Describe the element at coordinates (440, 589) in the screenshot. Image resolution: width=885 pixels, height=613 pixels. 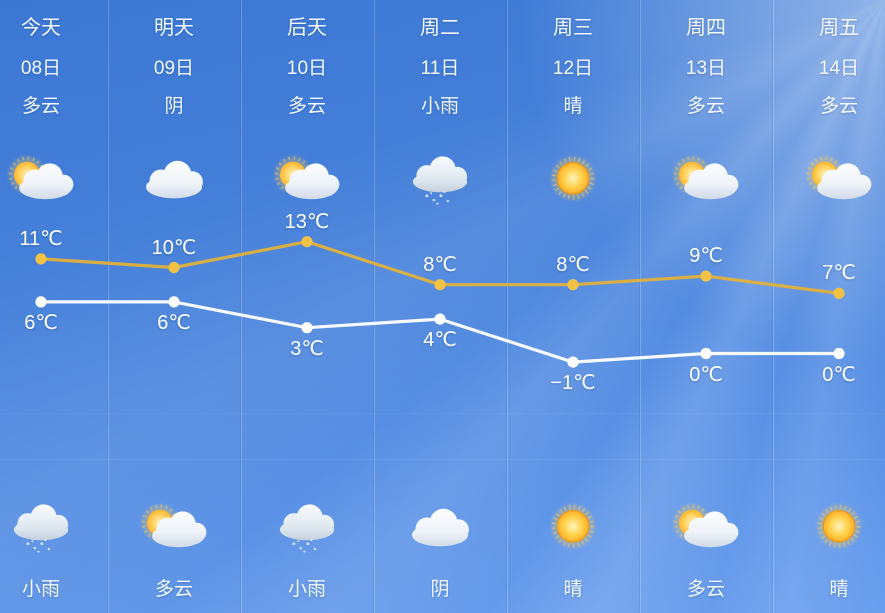
I see `night-condition: 阴` at that location.